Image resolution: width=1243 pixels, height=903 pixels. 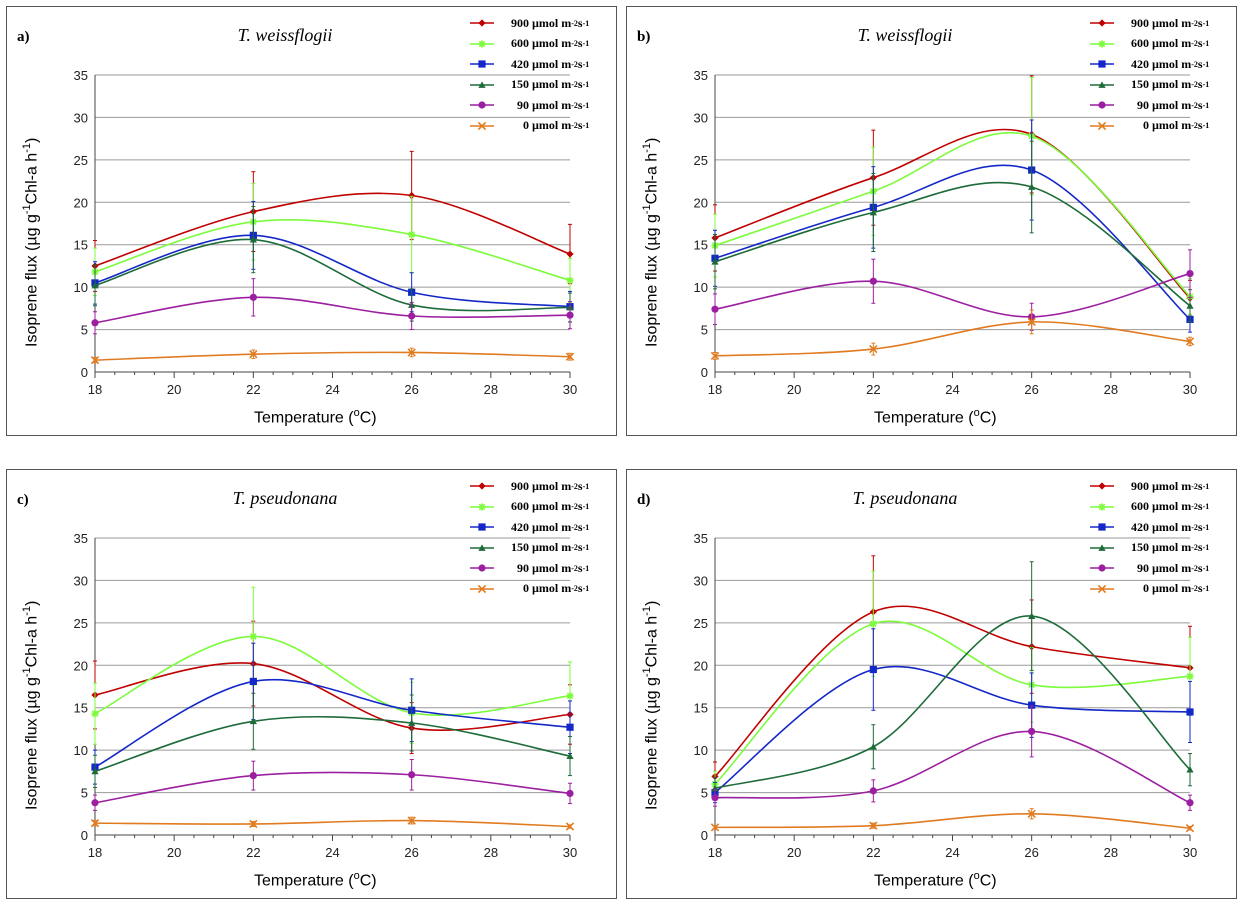 What do you see at coordinates (529, 589) in the screenshot?
I see `legend-item: 0 µmol m -2 s -1` at bounding box center [529, 589].